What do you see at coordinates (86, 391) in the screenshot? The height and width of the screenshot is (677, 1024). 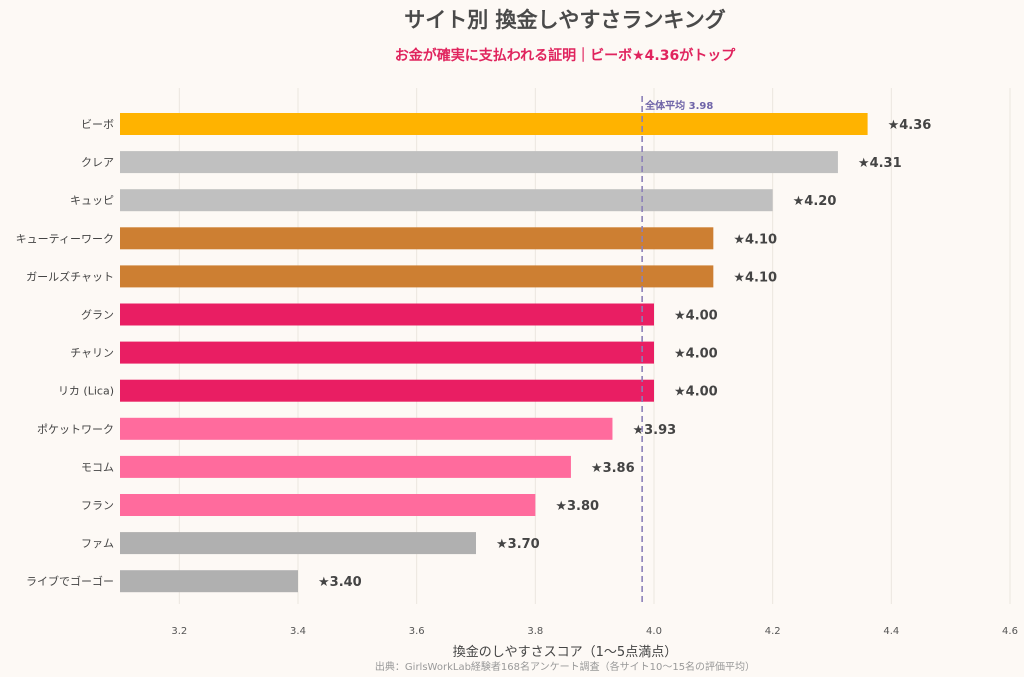 I see `category-label: リカ (Lica)` at bounding box center [86, 391].